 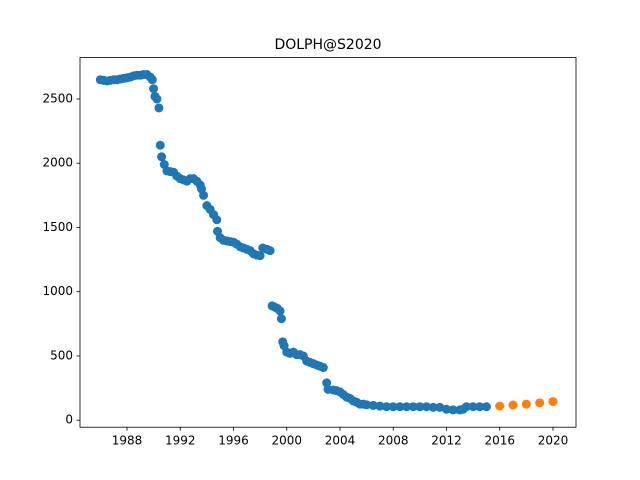 I want to click on y-tick-label: 2000, so click(x=57, y=163).